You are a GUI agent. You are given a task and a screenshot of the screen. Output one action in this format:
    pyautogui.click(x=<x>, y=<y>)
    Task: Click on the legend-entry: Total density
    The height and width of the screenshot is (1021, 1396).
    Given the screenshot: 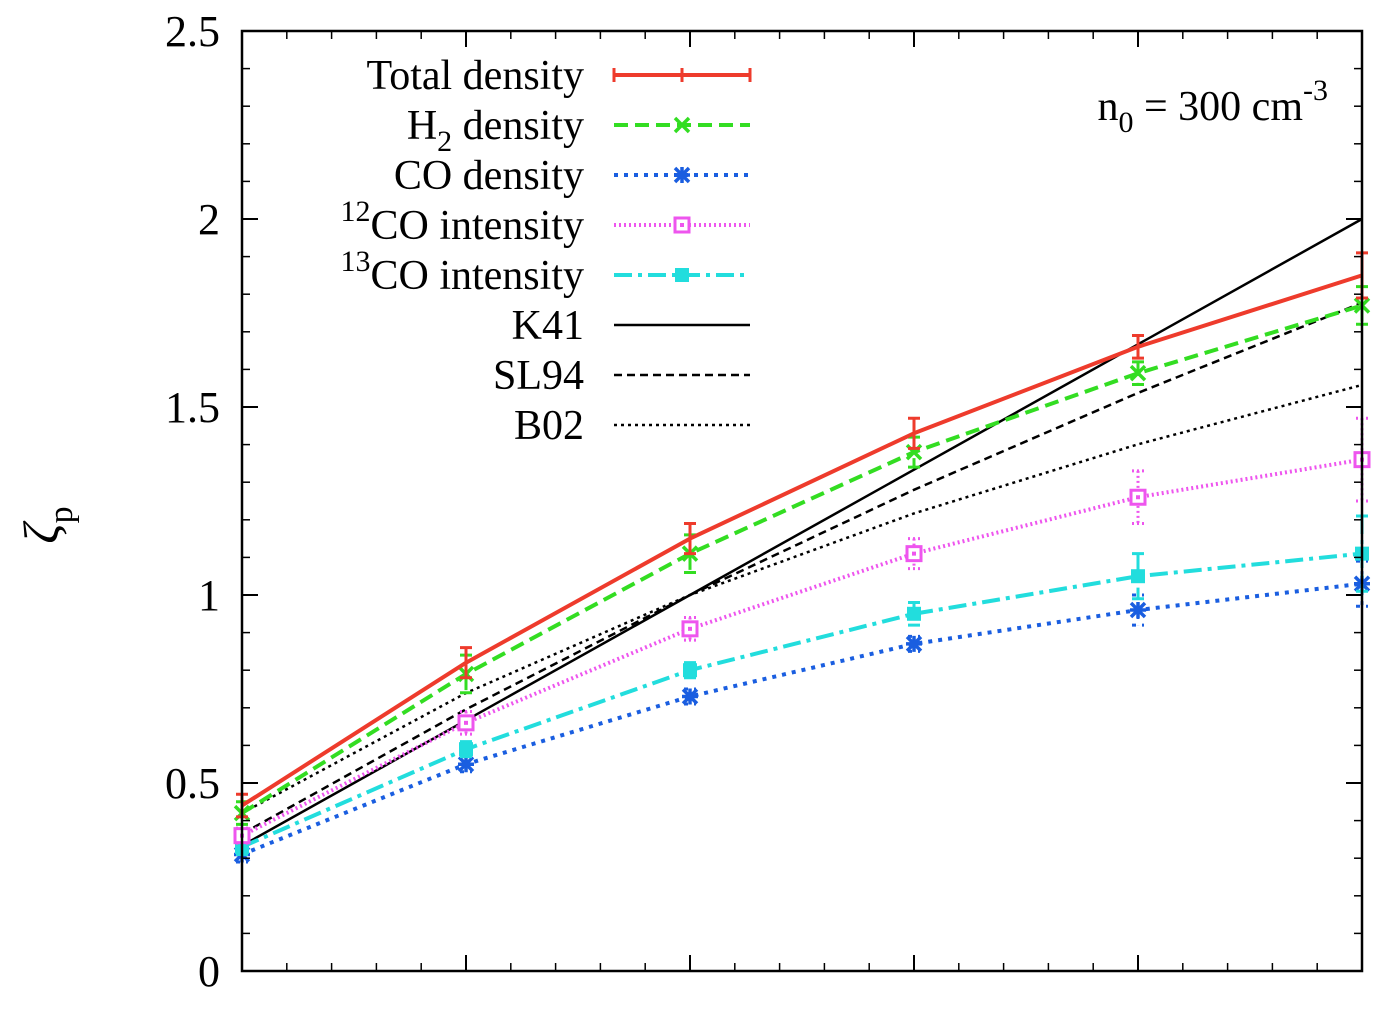 What is the action you would take?
    pyautogui.click(x=559, y=76)
    